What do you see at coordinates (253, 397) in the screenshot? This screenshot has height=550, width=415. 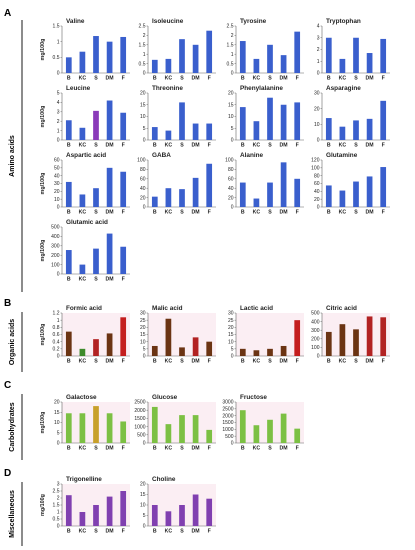 I see `chart-title: Fructose` at bounding box center [253, 397].